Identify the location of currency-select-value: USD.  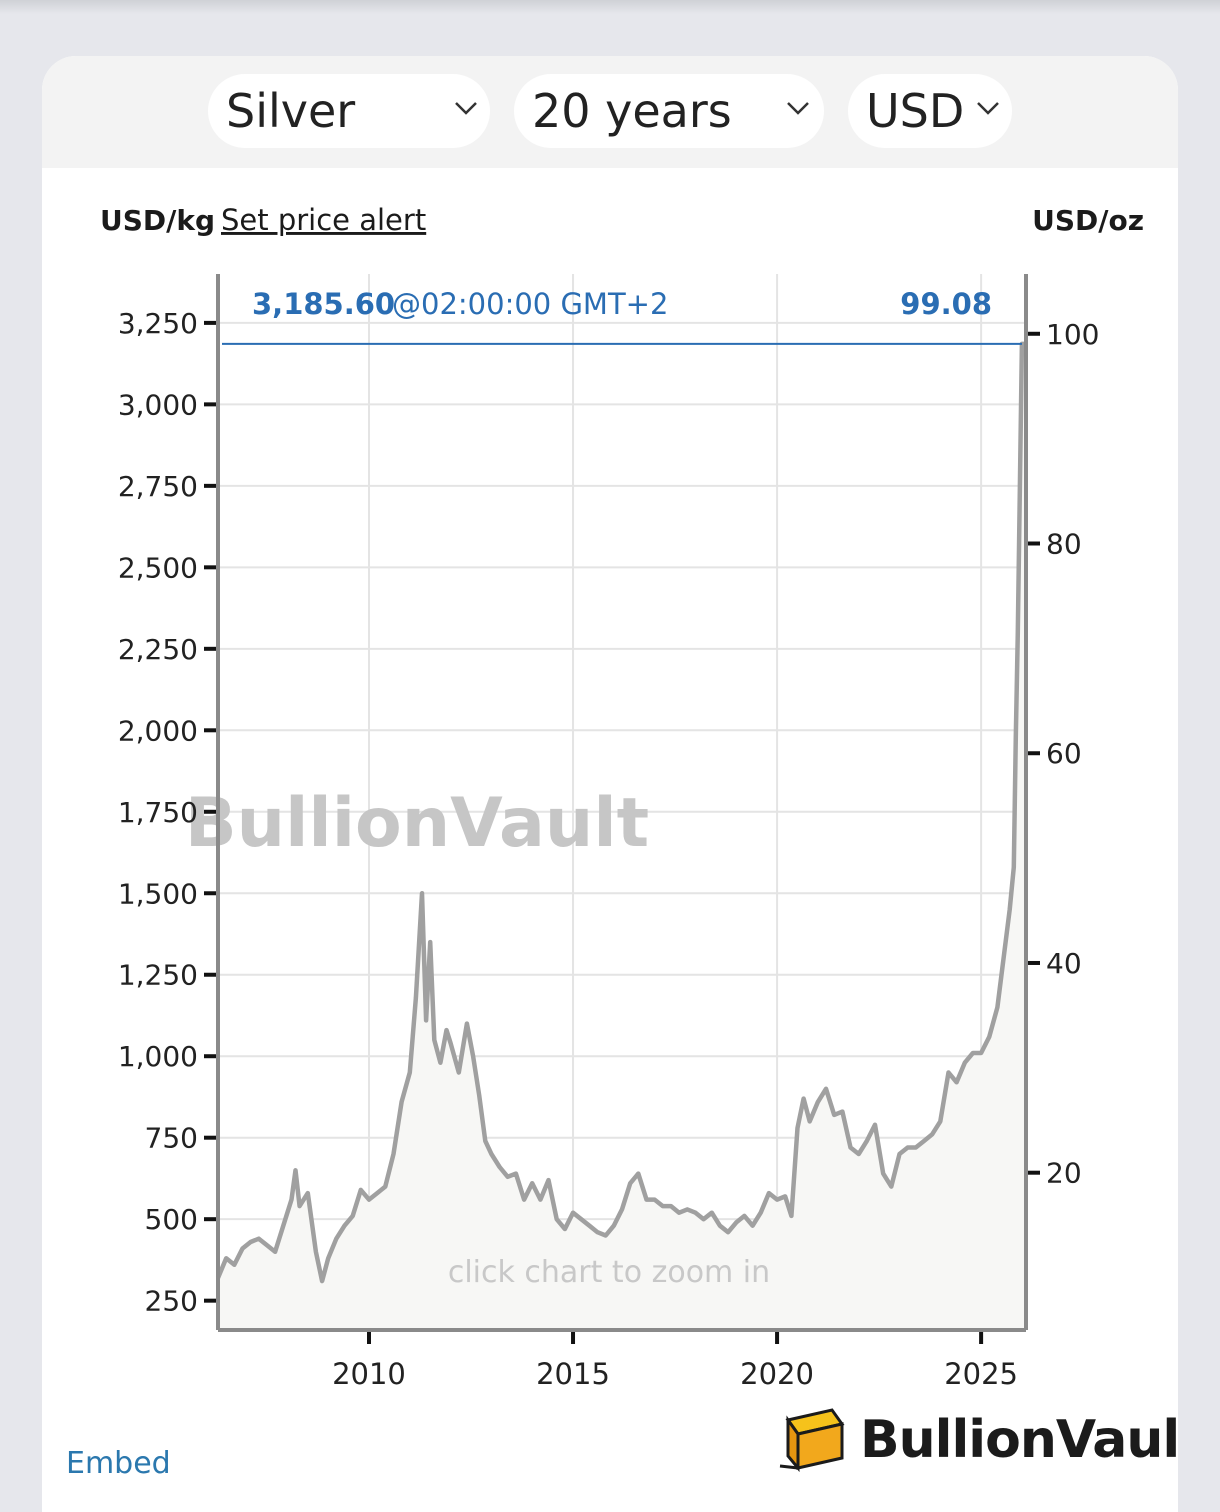
(915, 111).